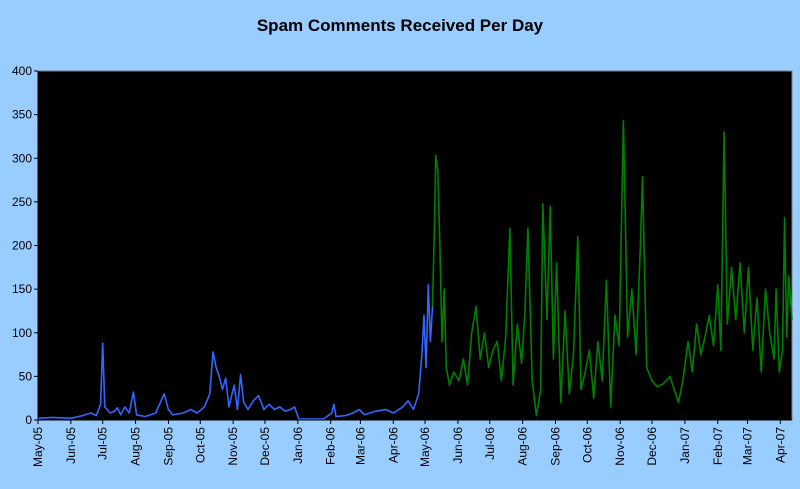 The width and height of the screenshot is (800, 489). I want to click on x-tick-label: Feb-07, so click(718, 446).